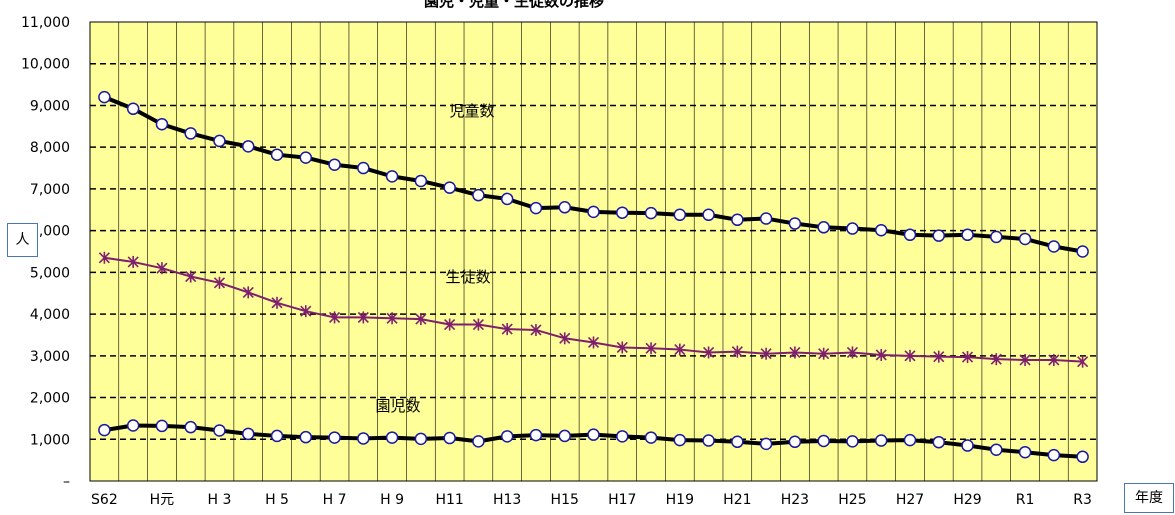 This screenshot has height=515, width=1175. What do you see at coordinates (50, 357) in the screenshot?
I see `y-tick-label: 3,000` at bounding box center [50, 357].